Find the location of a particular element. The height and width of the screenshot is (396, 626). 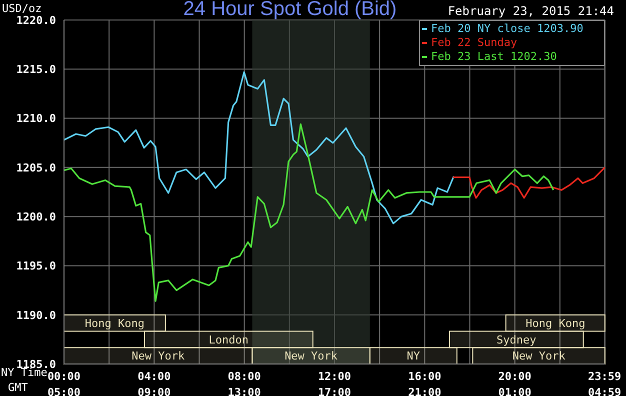

y-axis-title: USD/oz is located at coordinates (22, 8).